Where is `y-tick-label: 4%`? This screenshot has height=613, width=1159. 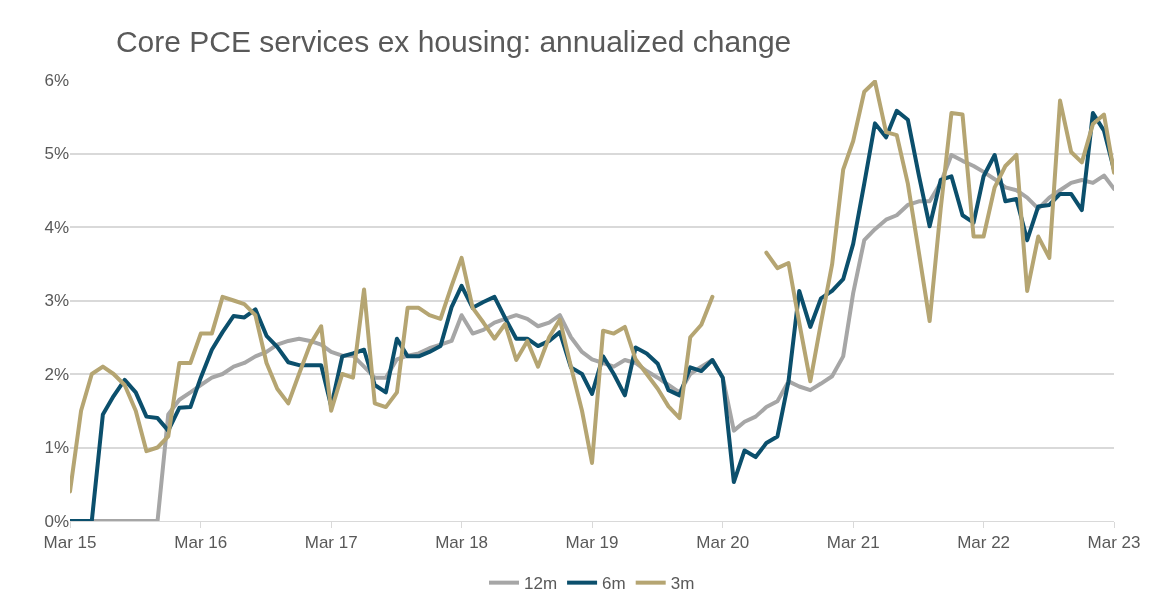
y-tick-label: 4% is located at coordinates (56, 227).